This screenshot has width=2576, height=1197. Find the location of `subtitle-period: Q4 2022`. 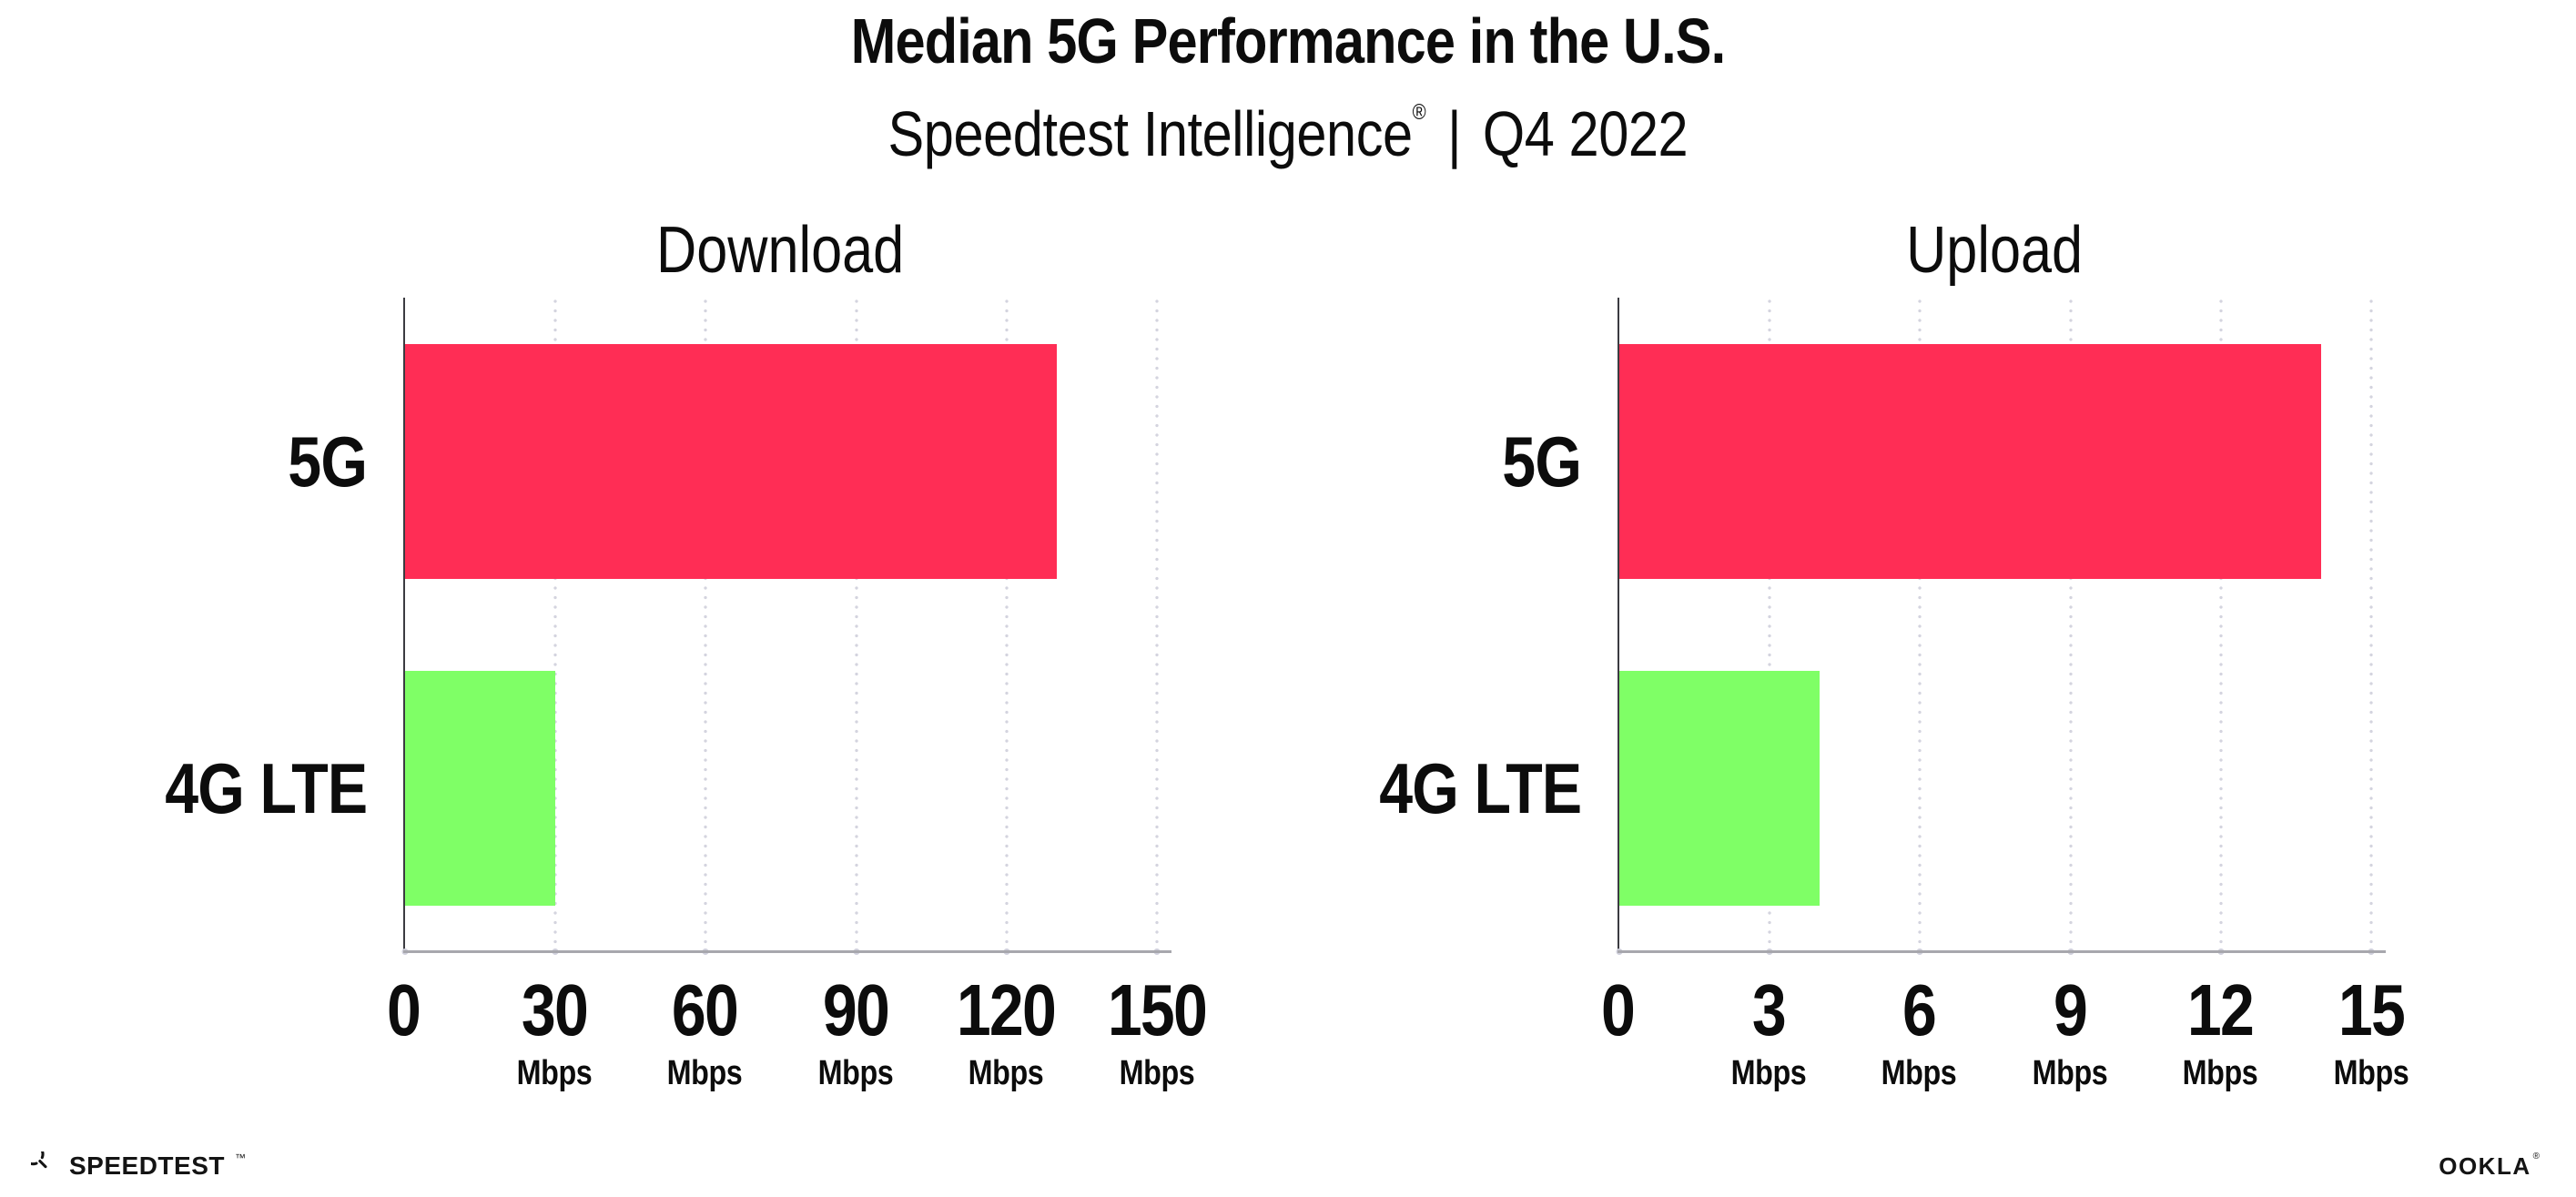

subtitle-period: Q4 2022 is located at coordinates (1586, 134).